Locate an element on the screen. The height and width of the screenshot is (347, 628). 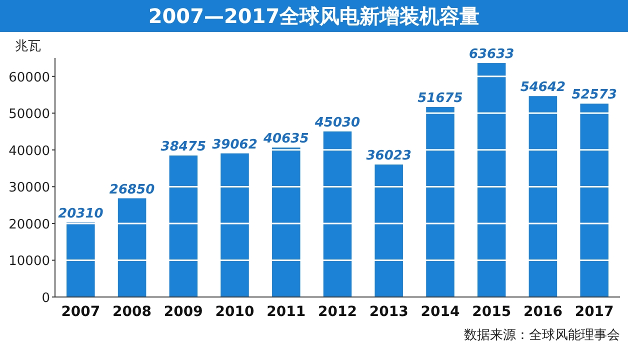
data-label: 40635 is located at coordinates (285, 139).